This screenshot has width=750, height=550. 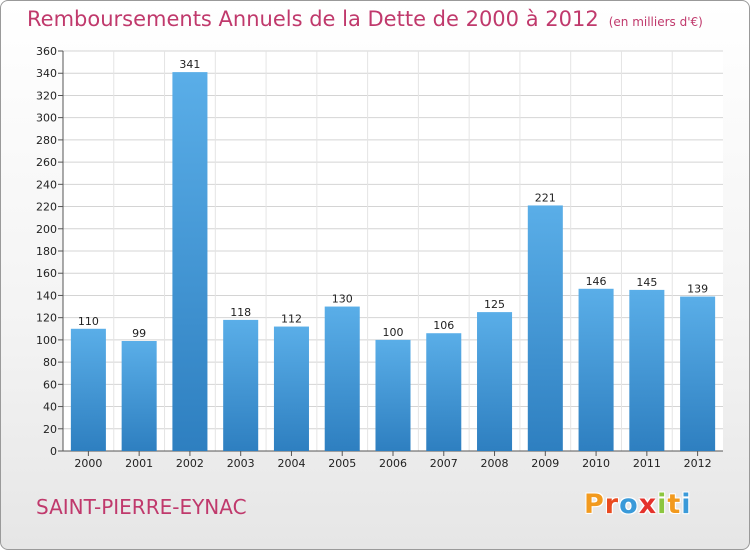 I want to click on bar-2003, so click(x=241, y=385).